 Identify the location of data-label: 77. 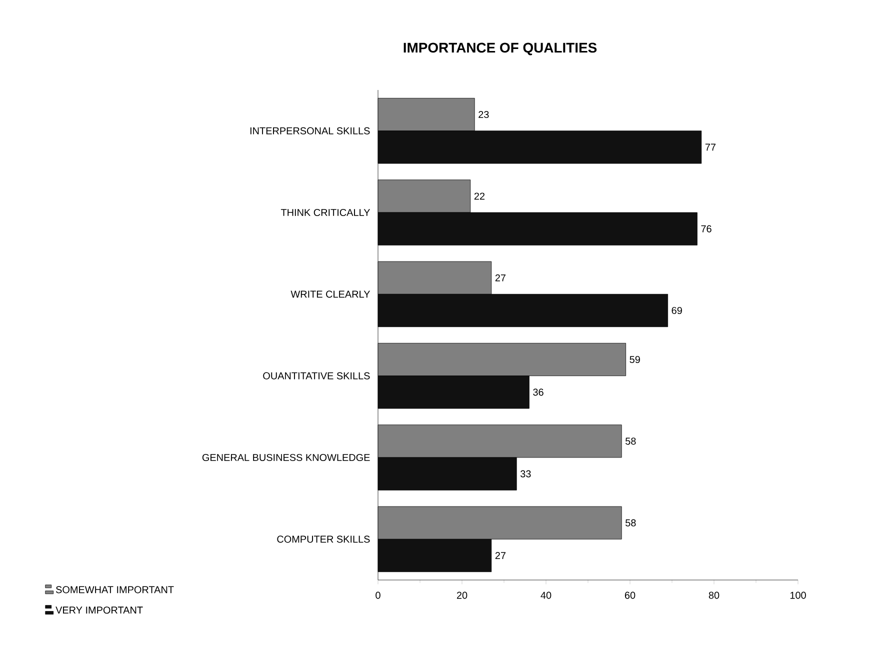
(710, 147).